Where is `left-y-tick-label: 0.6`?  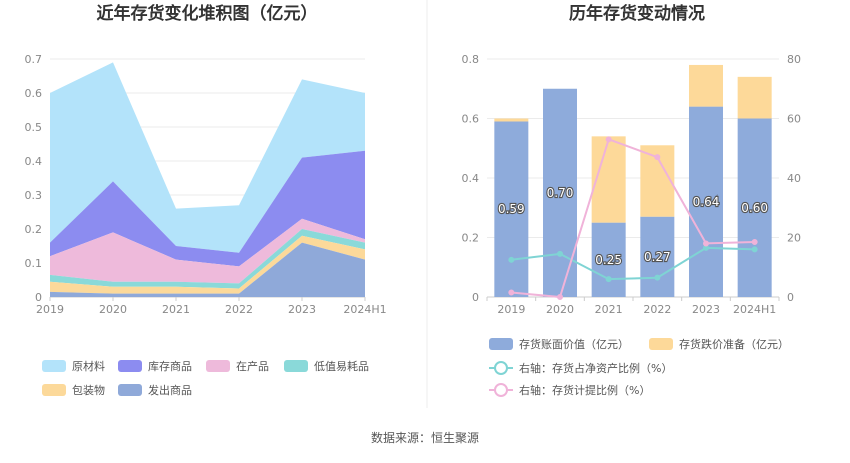 left-y-tick-label: 0.6 is located at coordinates (34, 93).